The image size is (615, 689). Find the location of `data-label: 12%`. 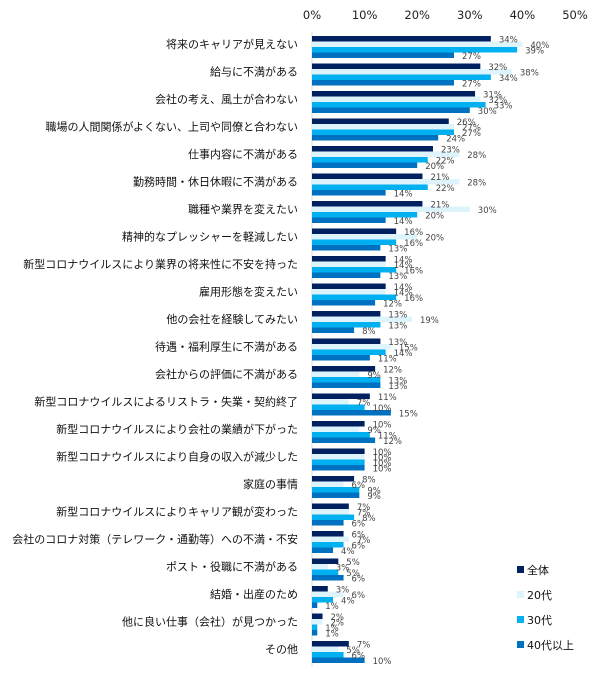

data-label: 12% is located at coordinates (392, 442).